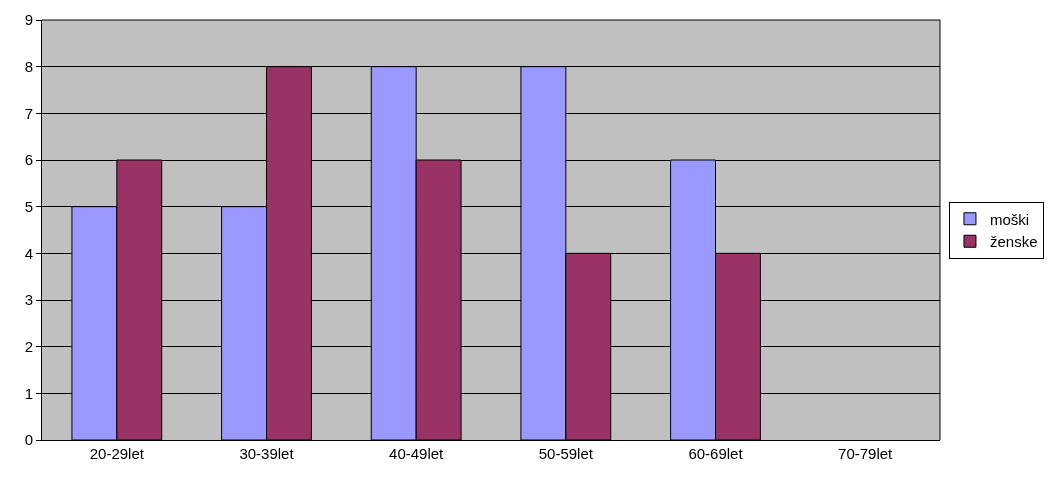 This screenshot has width=1058, height=486. I want to click on legend-label: moški, so click(1009, 219).